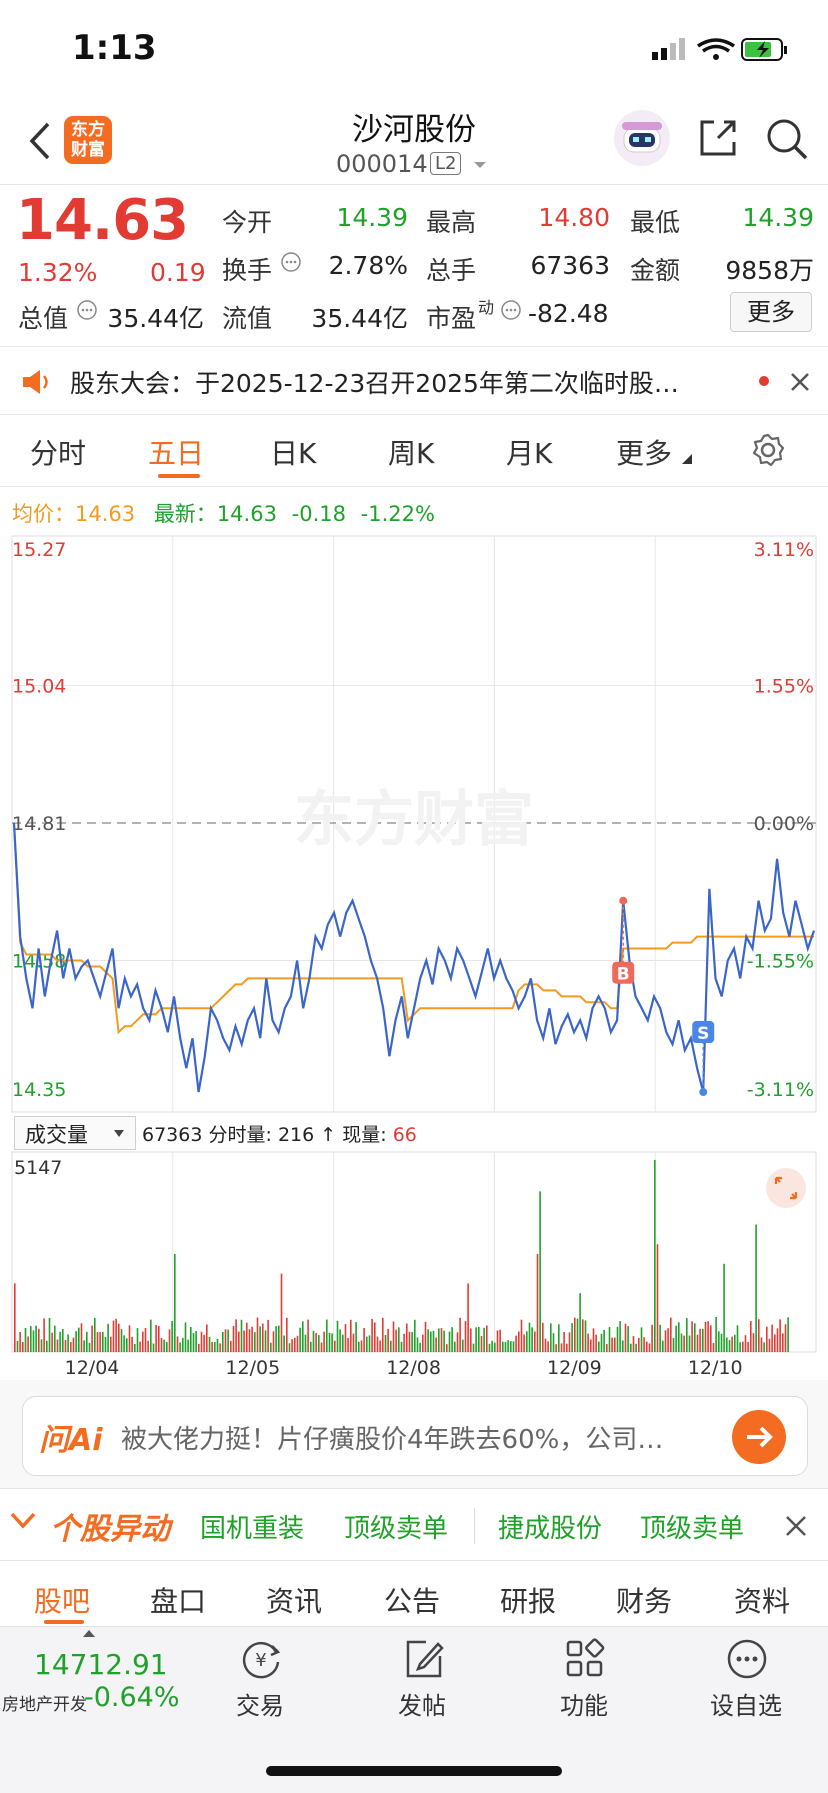 This screenshot has height=1793, width=828. What do you see at coordinates (155, 318) in the screenshot?
I see `mktcap-value: 35.44亿` at bounding box center [155, 318].